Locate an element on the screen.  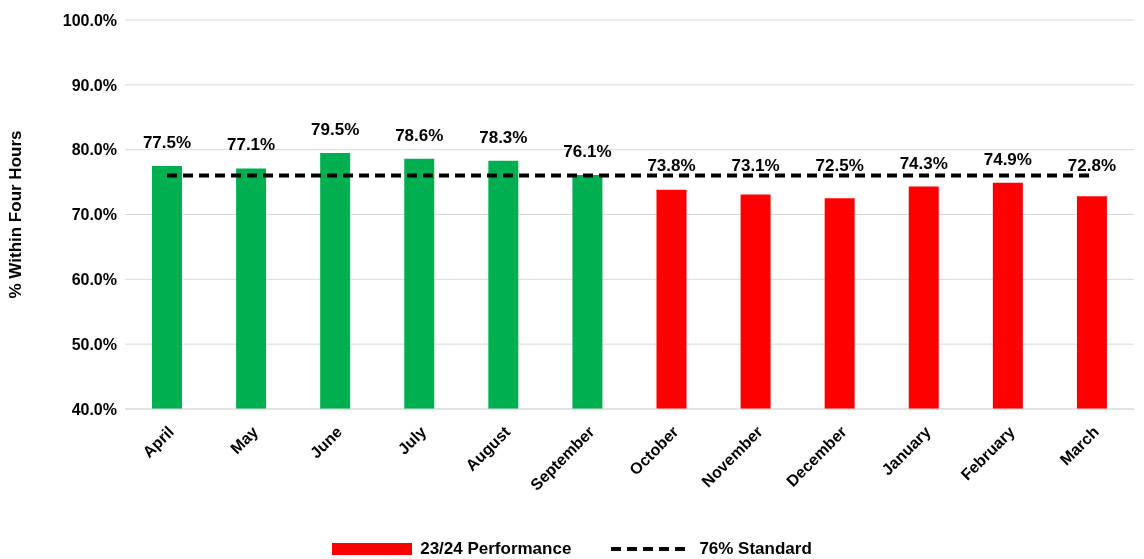
legend-label: 76% Standard is located at coordinates (755, 549).